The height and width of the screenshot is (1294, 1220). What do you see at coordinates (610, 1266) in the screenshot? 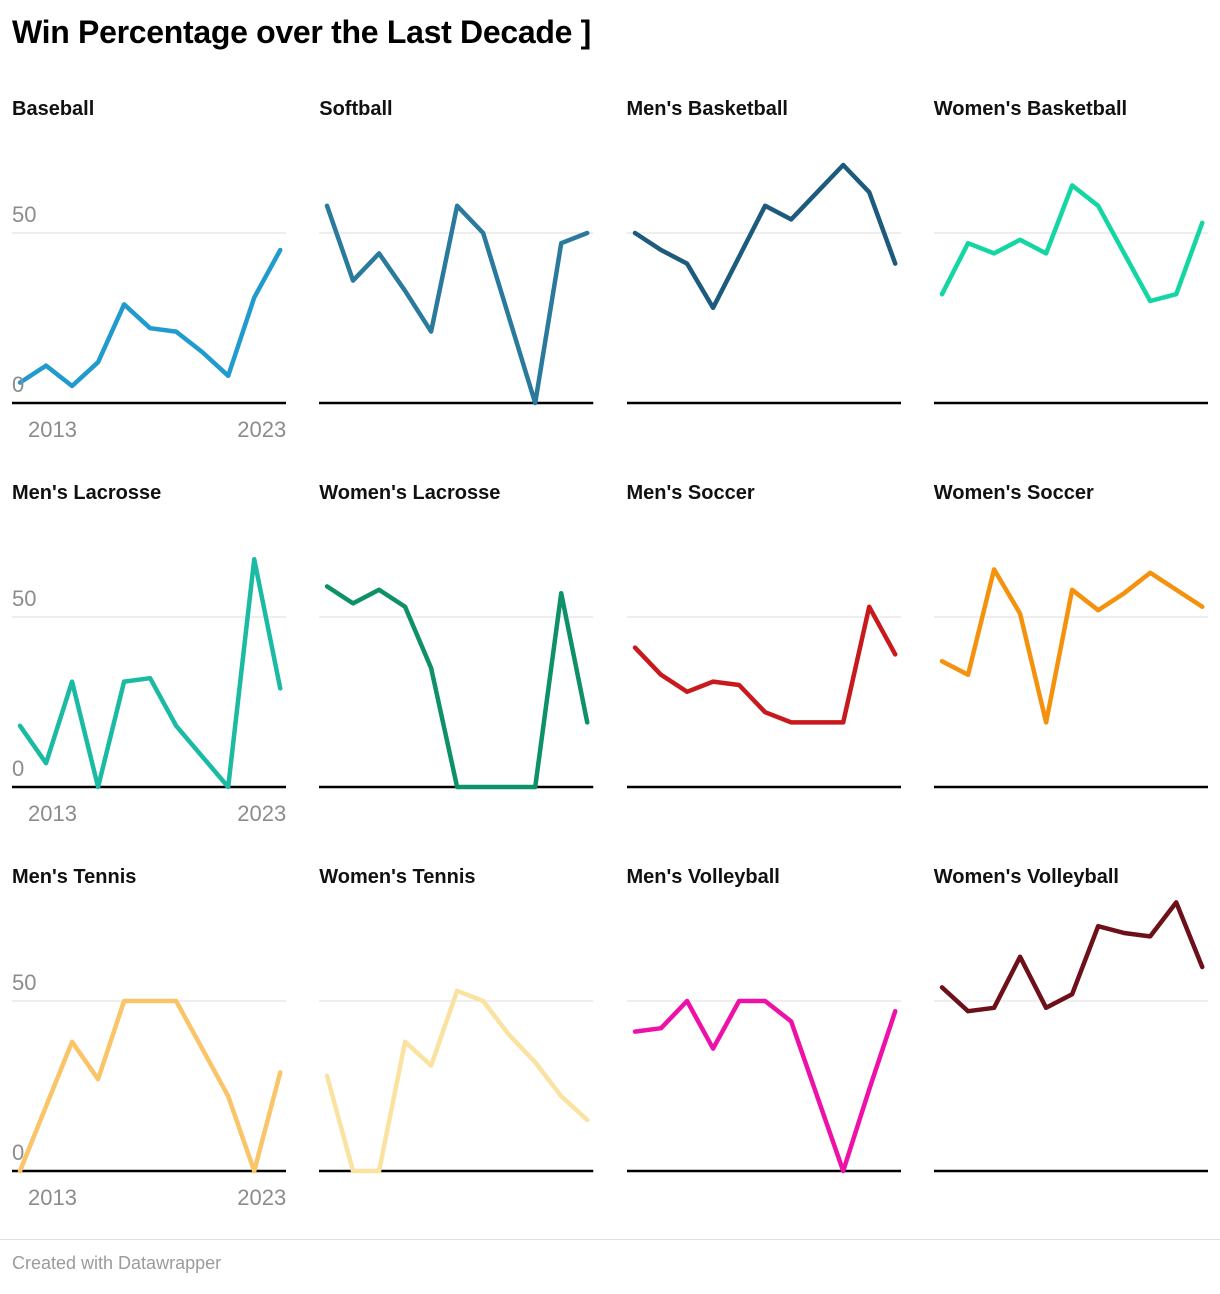
I see `footer: Created with Datawrapper` at bounding box center [610, 1266].